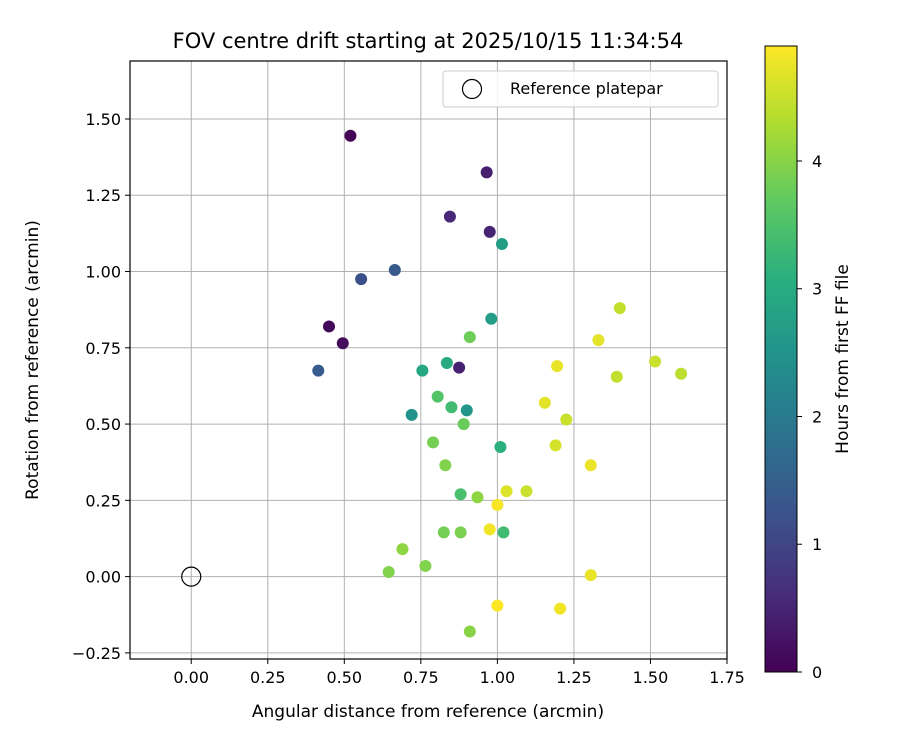 Image resolution: width=900 pixels, height=750 pixels. I want to click on x-tick-label: 0.25, so click(268, 677).